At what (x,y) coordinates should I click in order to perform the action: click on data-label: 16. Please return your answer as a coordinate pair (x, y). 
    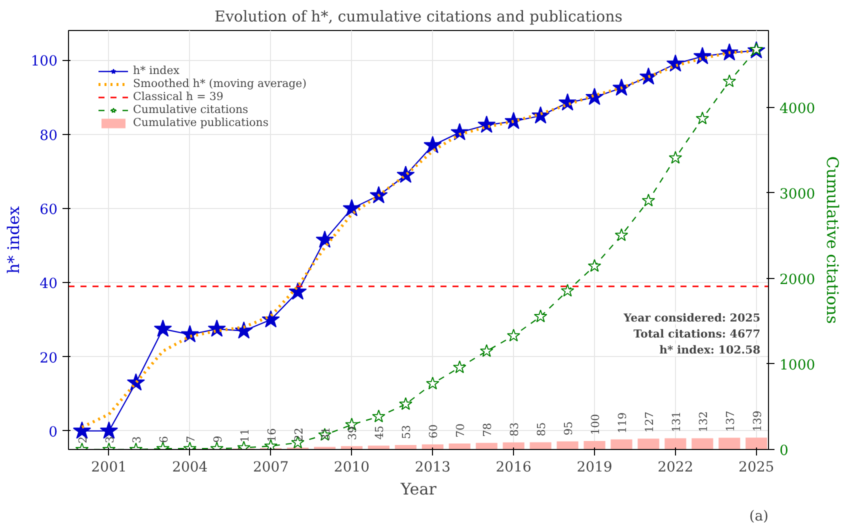
    Looking at the image, I should click on (271, 435).